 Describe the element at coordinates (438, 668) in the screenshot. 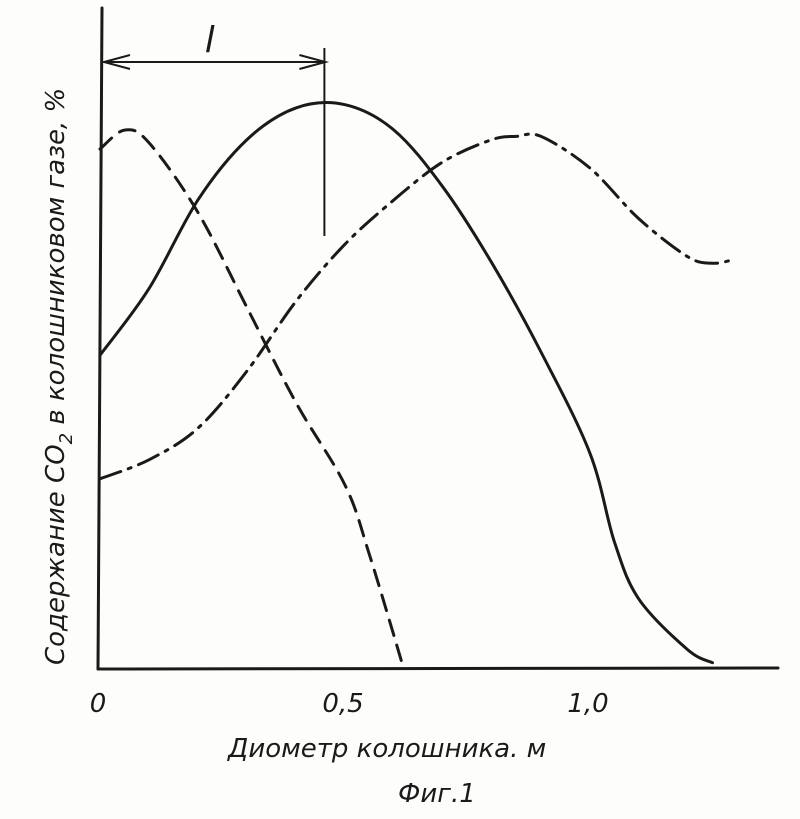

I see `x-axis` at that location.